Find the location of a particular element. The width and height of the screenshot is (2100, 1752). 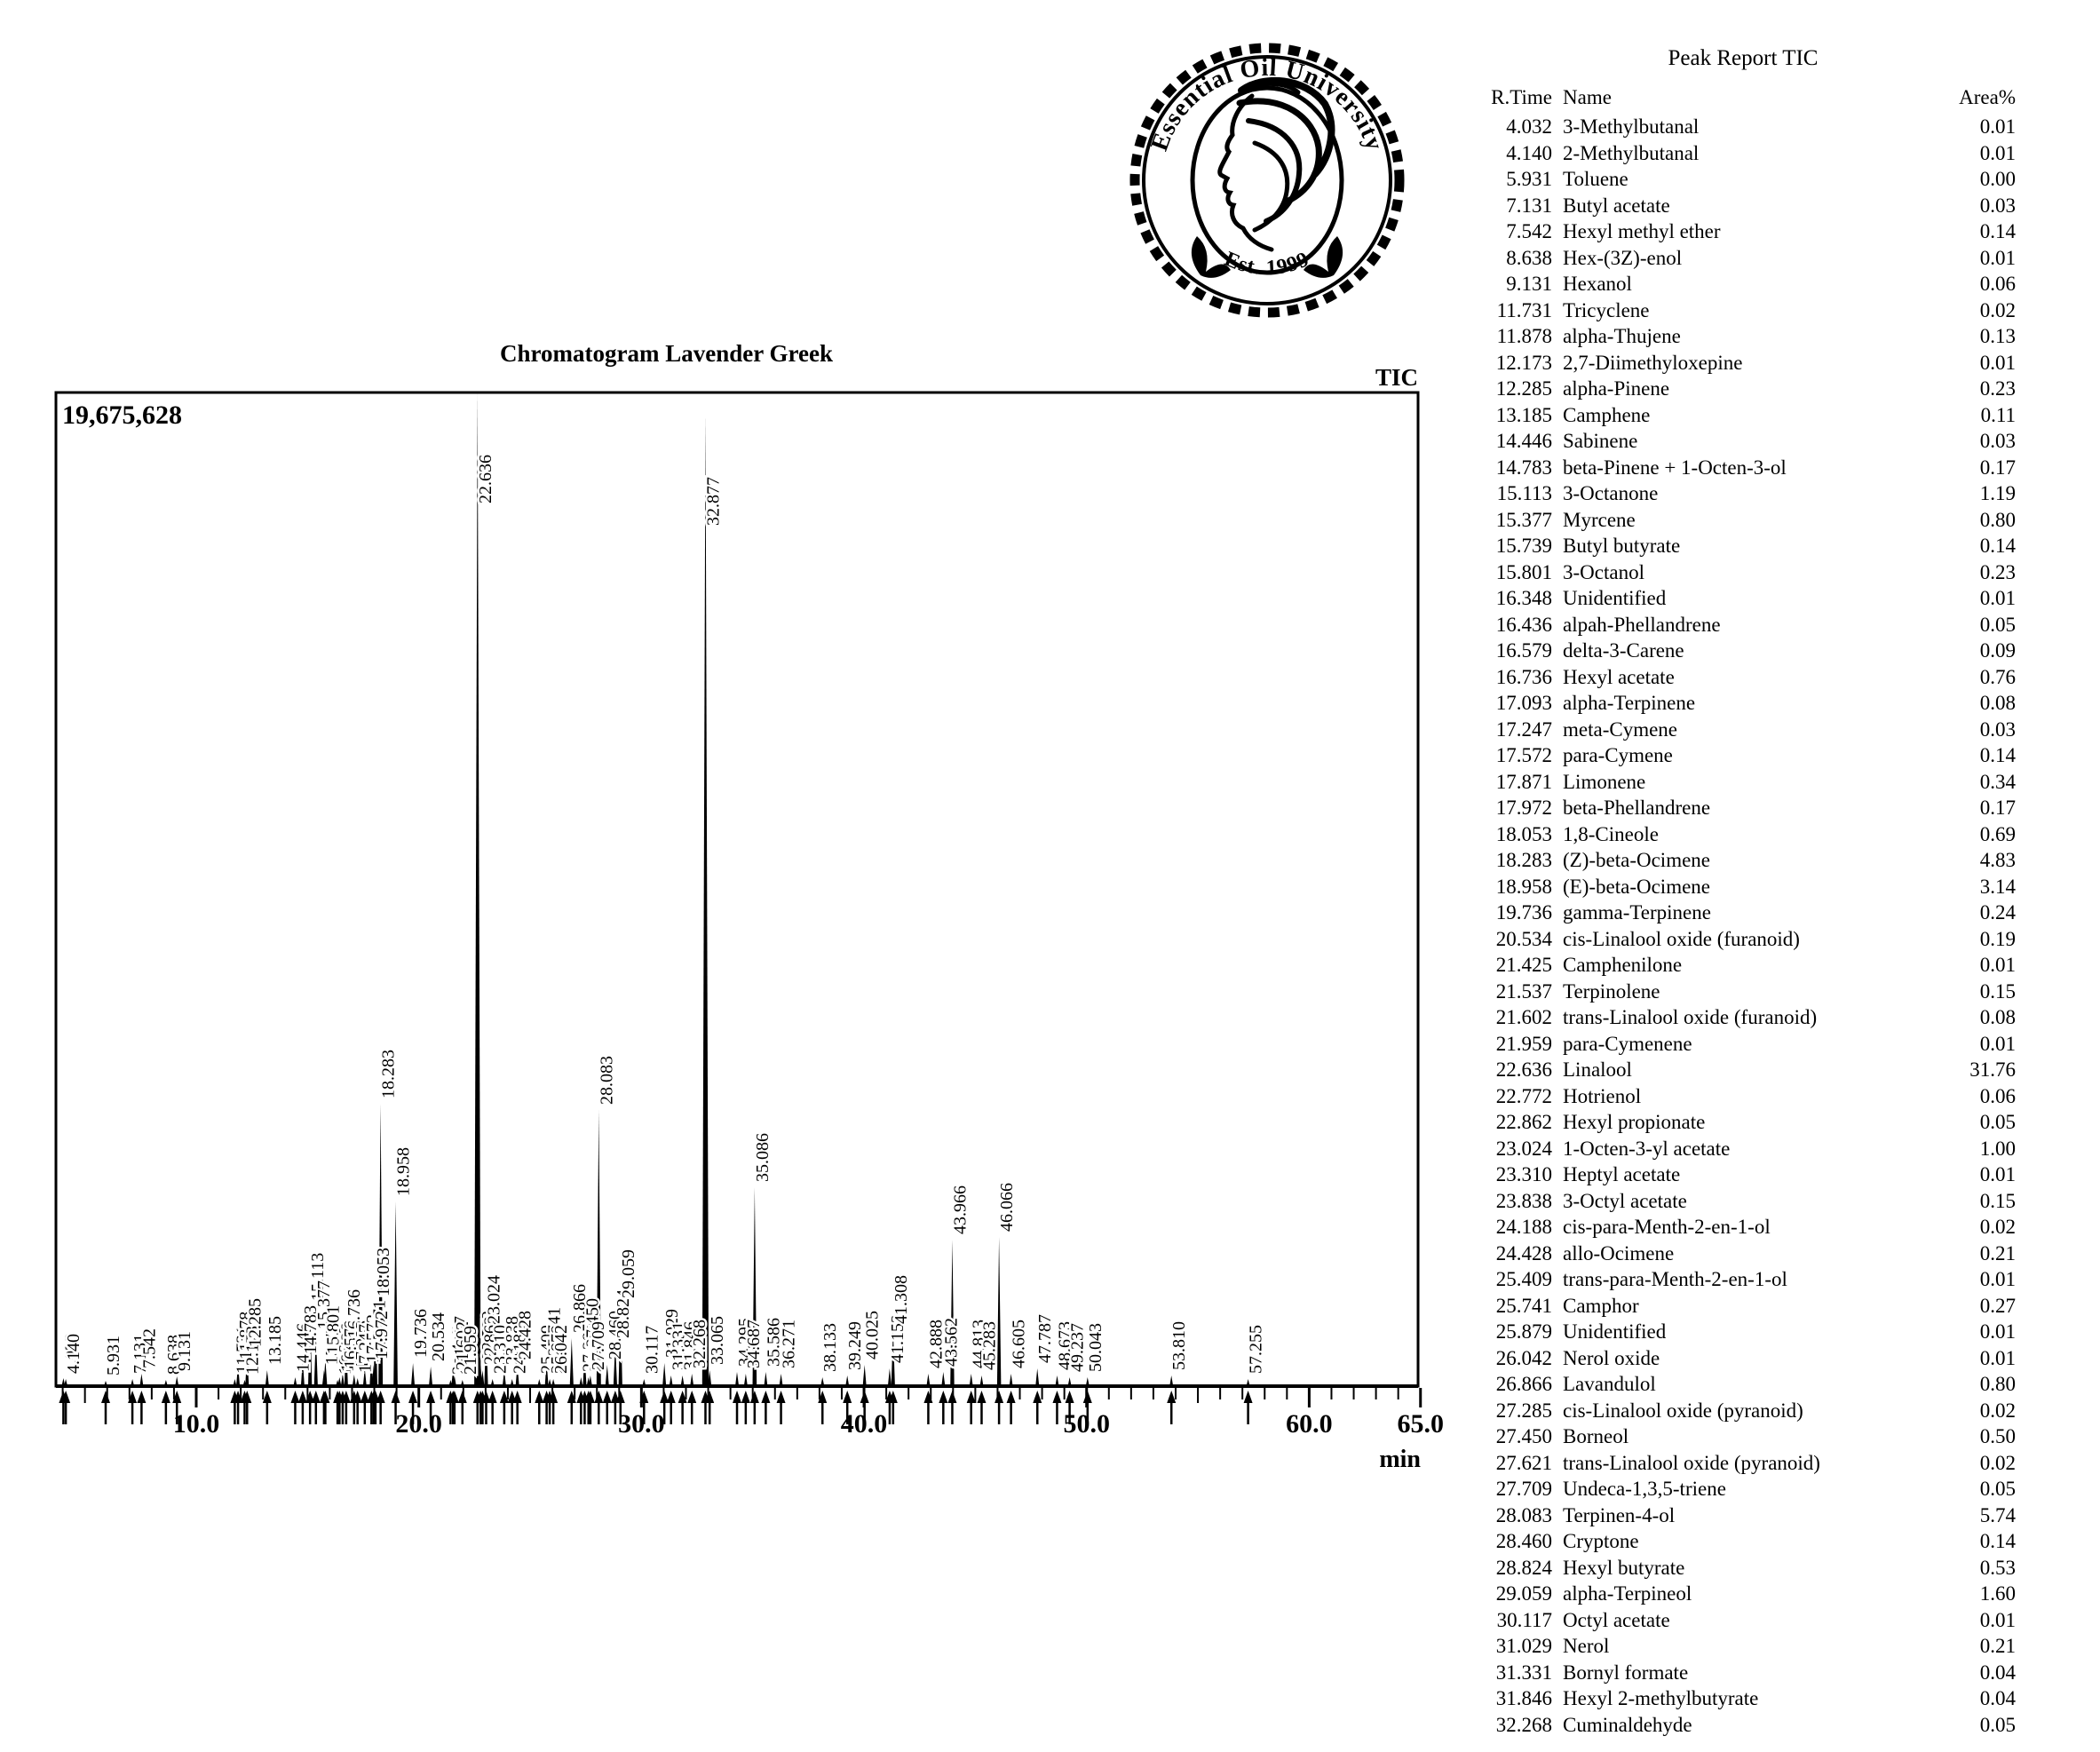

table-row: 15.739 Butyl butyrate 0.14 is located at coordinates (1746, 546).